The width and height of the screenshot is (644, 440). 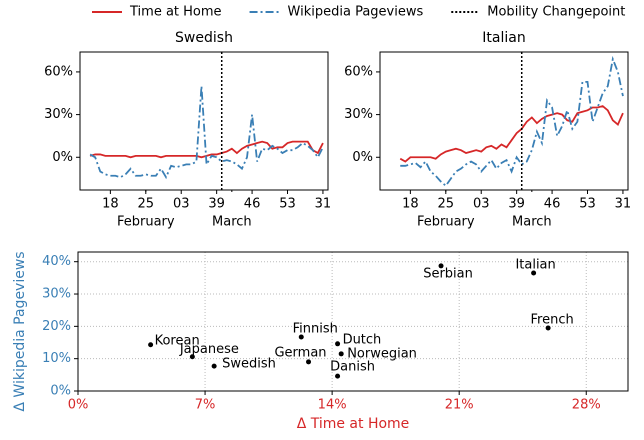 What do you see at coordinates (78, 405) in the screenshot?
I see `x-tick-label: 0%` at bounding box center [78, 405].